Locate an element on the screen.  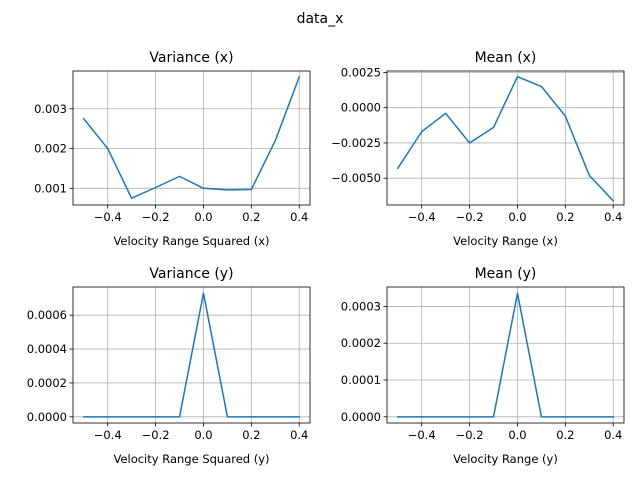
x-axis-label: Velocity Range (x) is located at coordinates (505, 241).